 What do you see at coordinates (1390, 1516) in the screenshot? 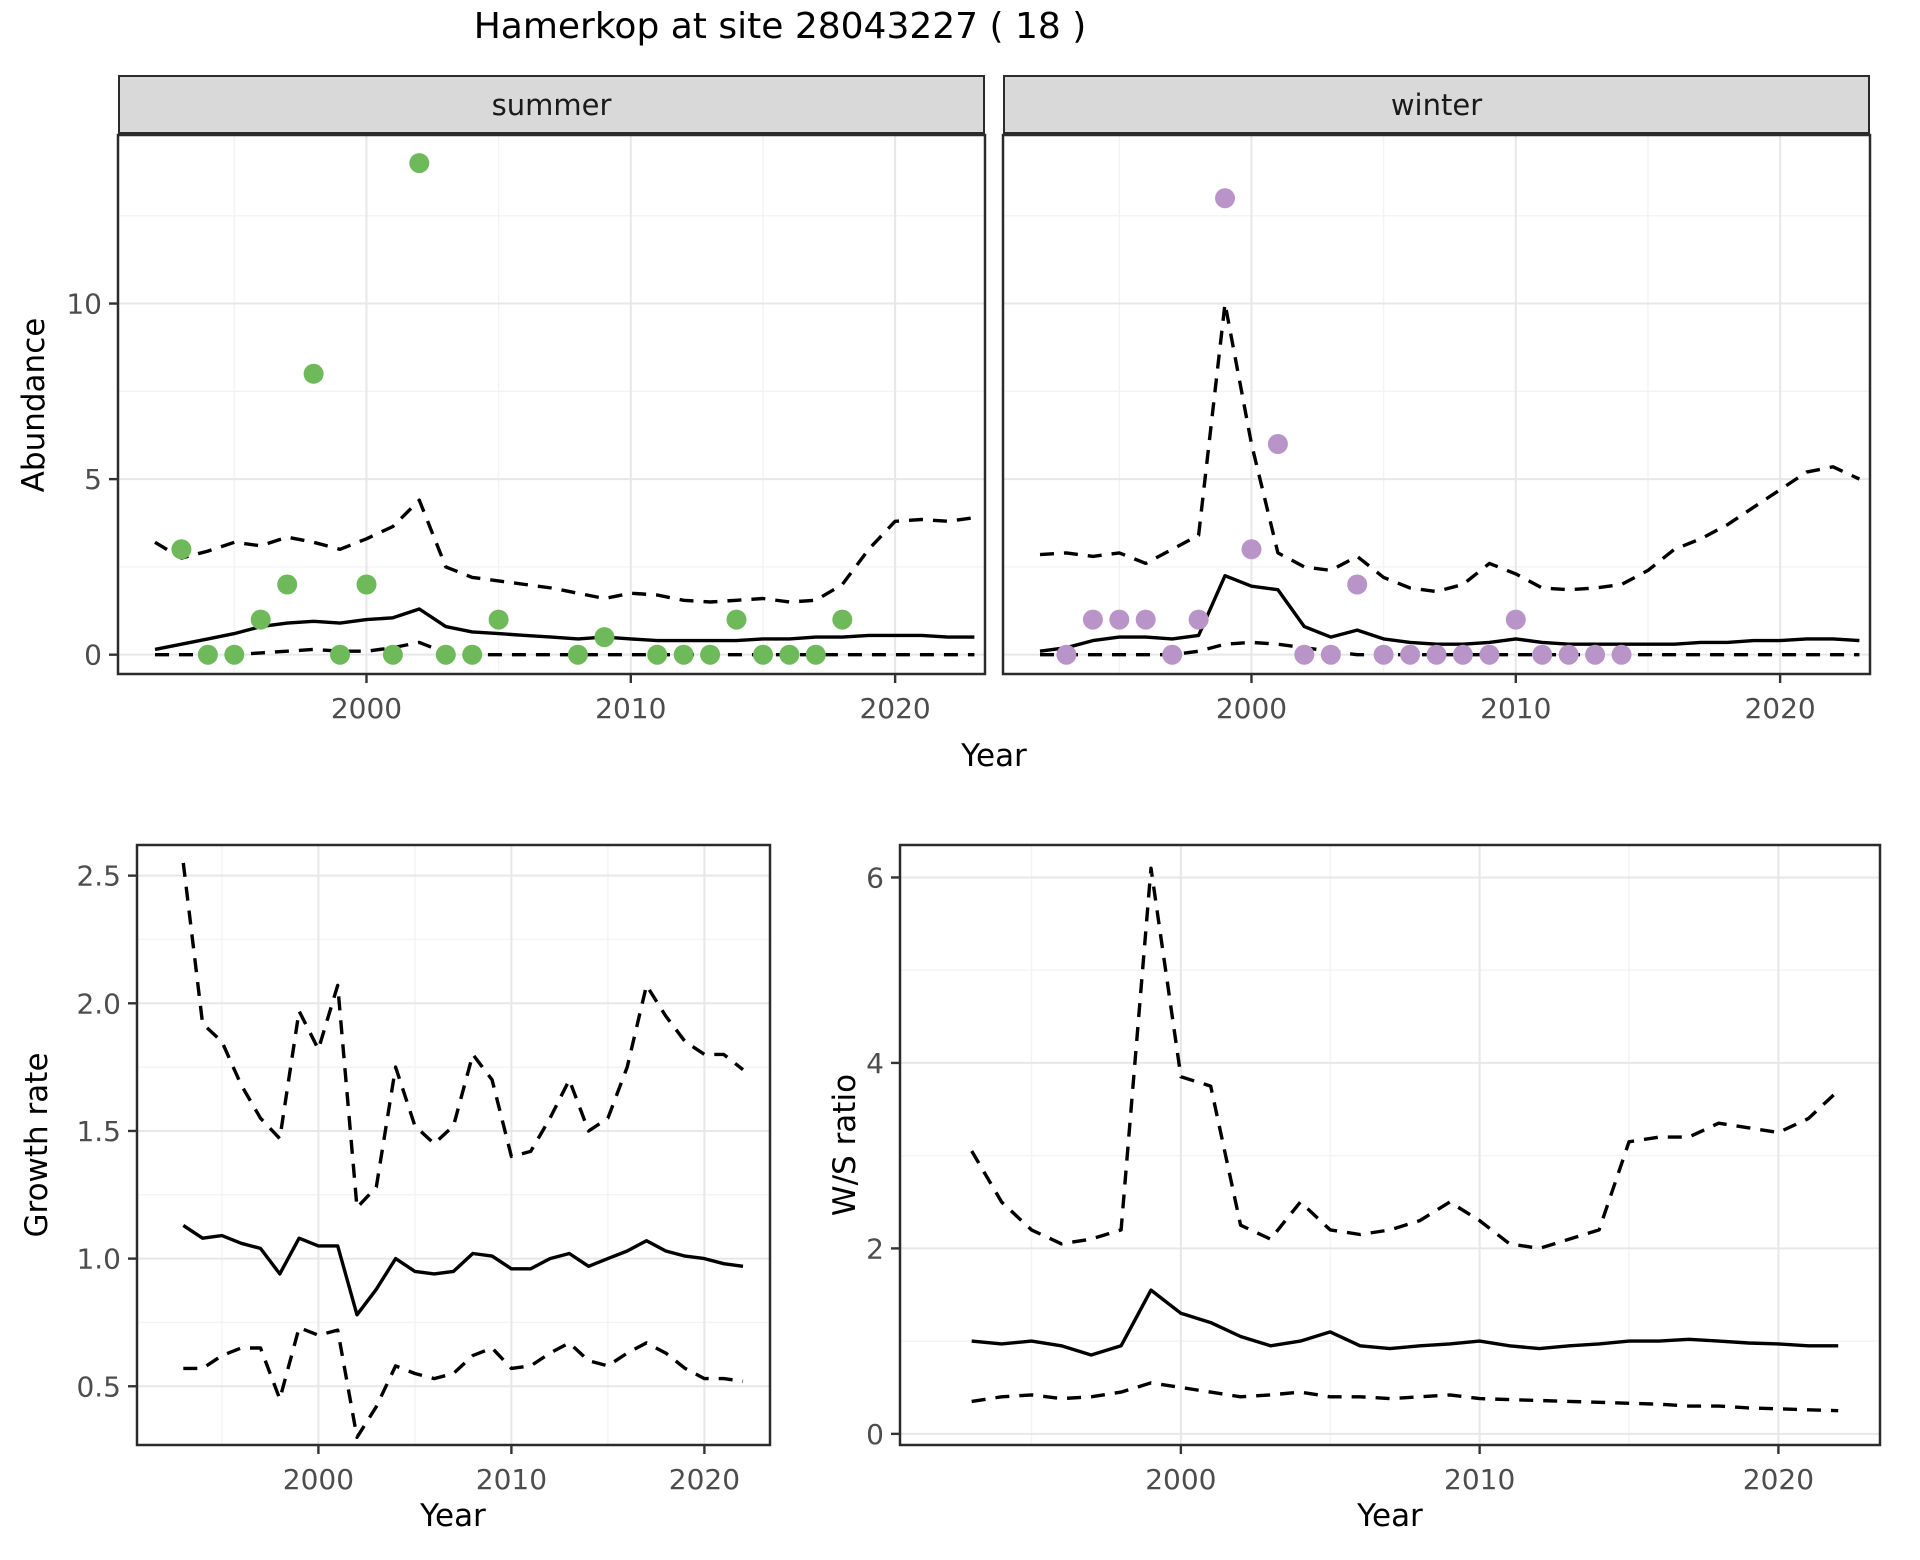
I see `x-axis-title-ws: Year` at bounding box center [1390, 1516].